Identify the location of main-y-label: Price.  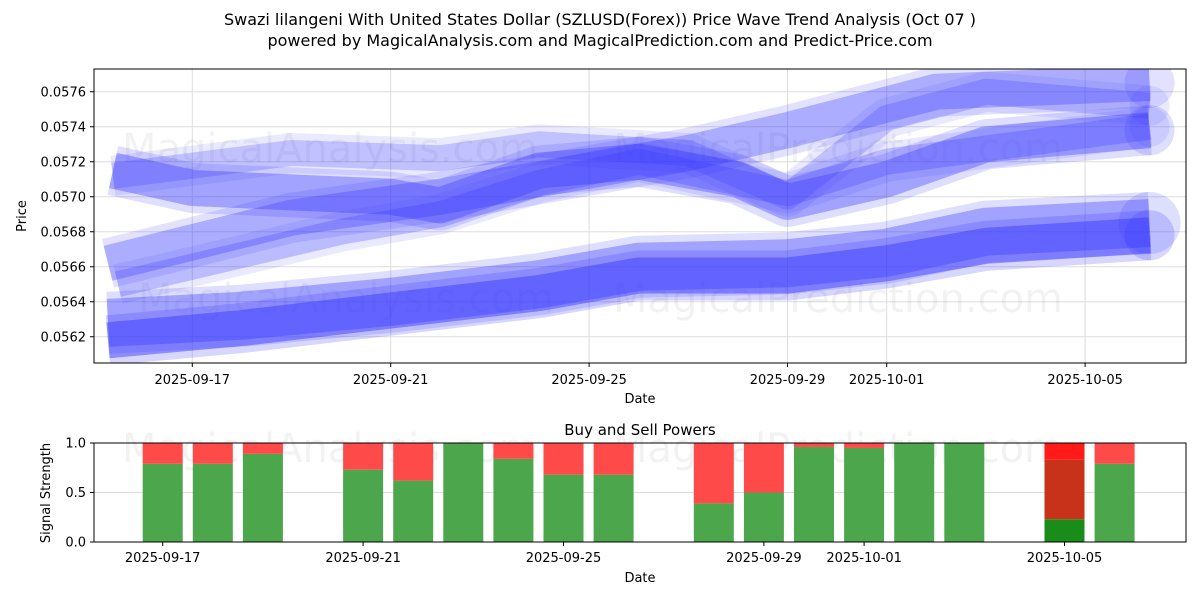
(22, 216).